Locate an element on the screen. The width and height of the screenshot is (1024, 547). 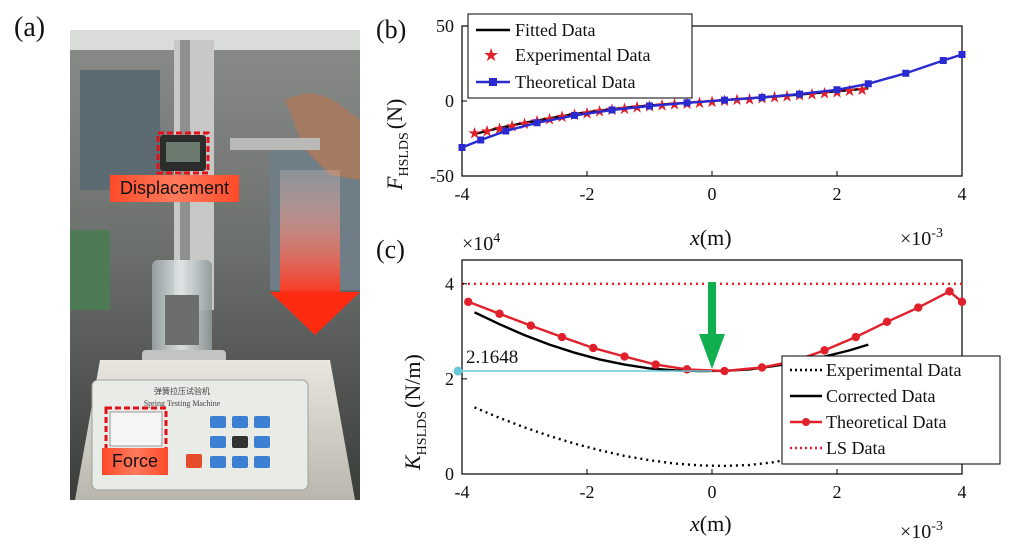
panel-a-label: (a) is located at coordinates (30, 27).